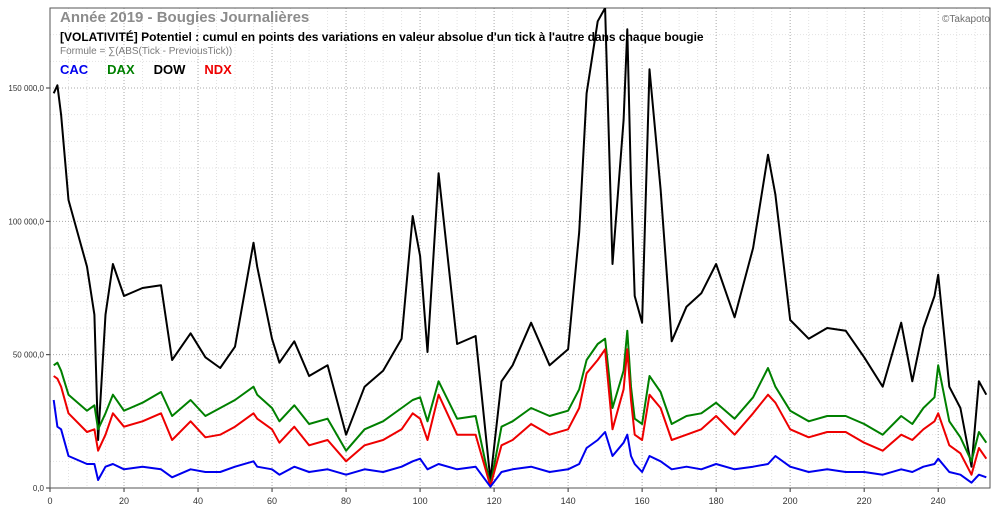 This screenshot has width=1000, height=525. What do you see at coordinates (790, 501) in the screenshot?
I see `x-tick-label: 200` at bounding box center [790, 501].